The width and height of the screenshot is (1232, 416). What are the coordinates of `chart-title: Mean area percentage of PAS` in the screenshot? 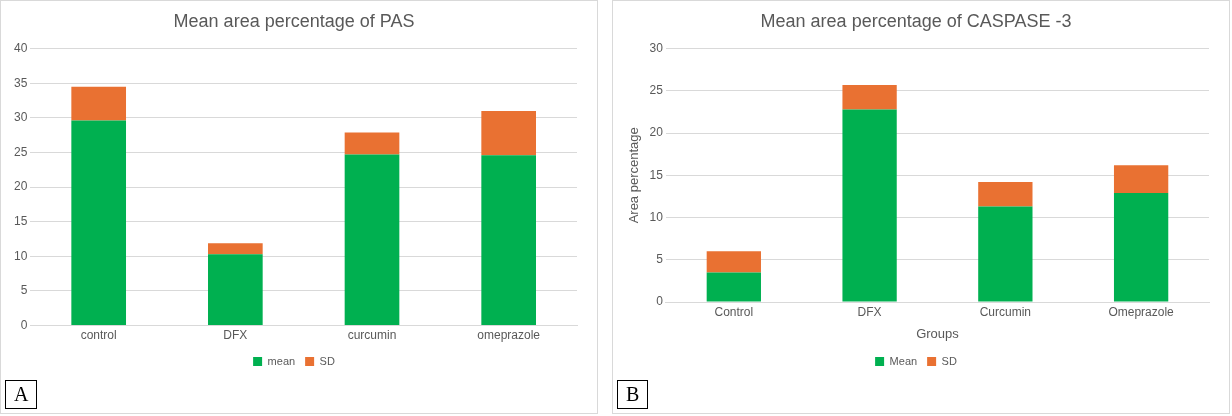 It's located at (294, 20).